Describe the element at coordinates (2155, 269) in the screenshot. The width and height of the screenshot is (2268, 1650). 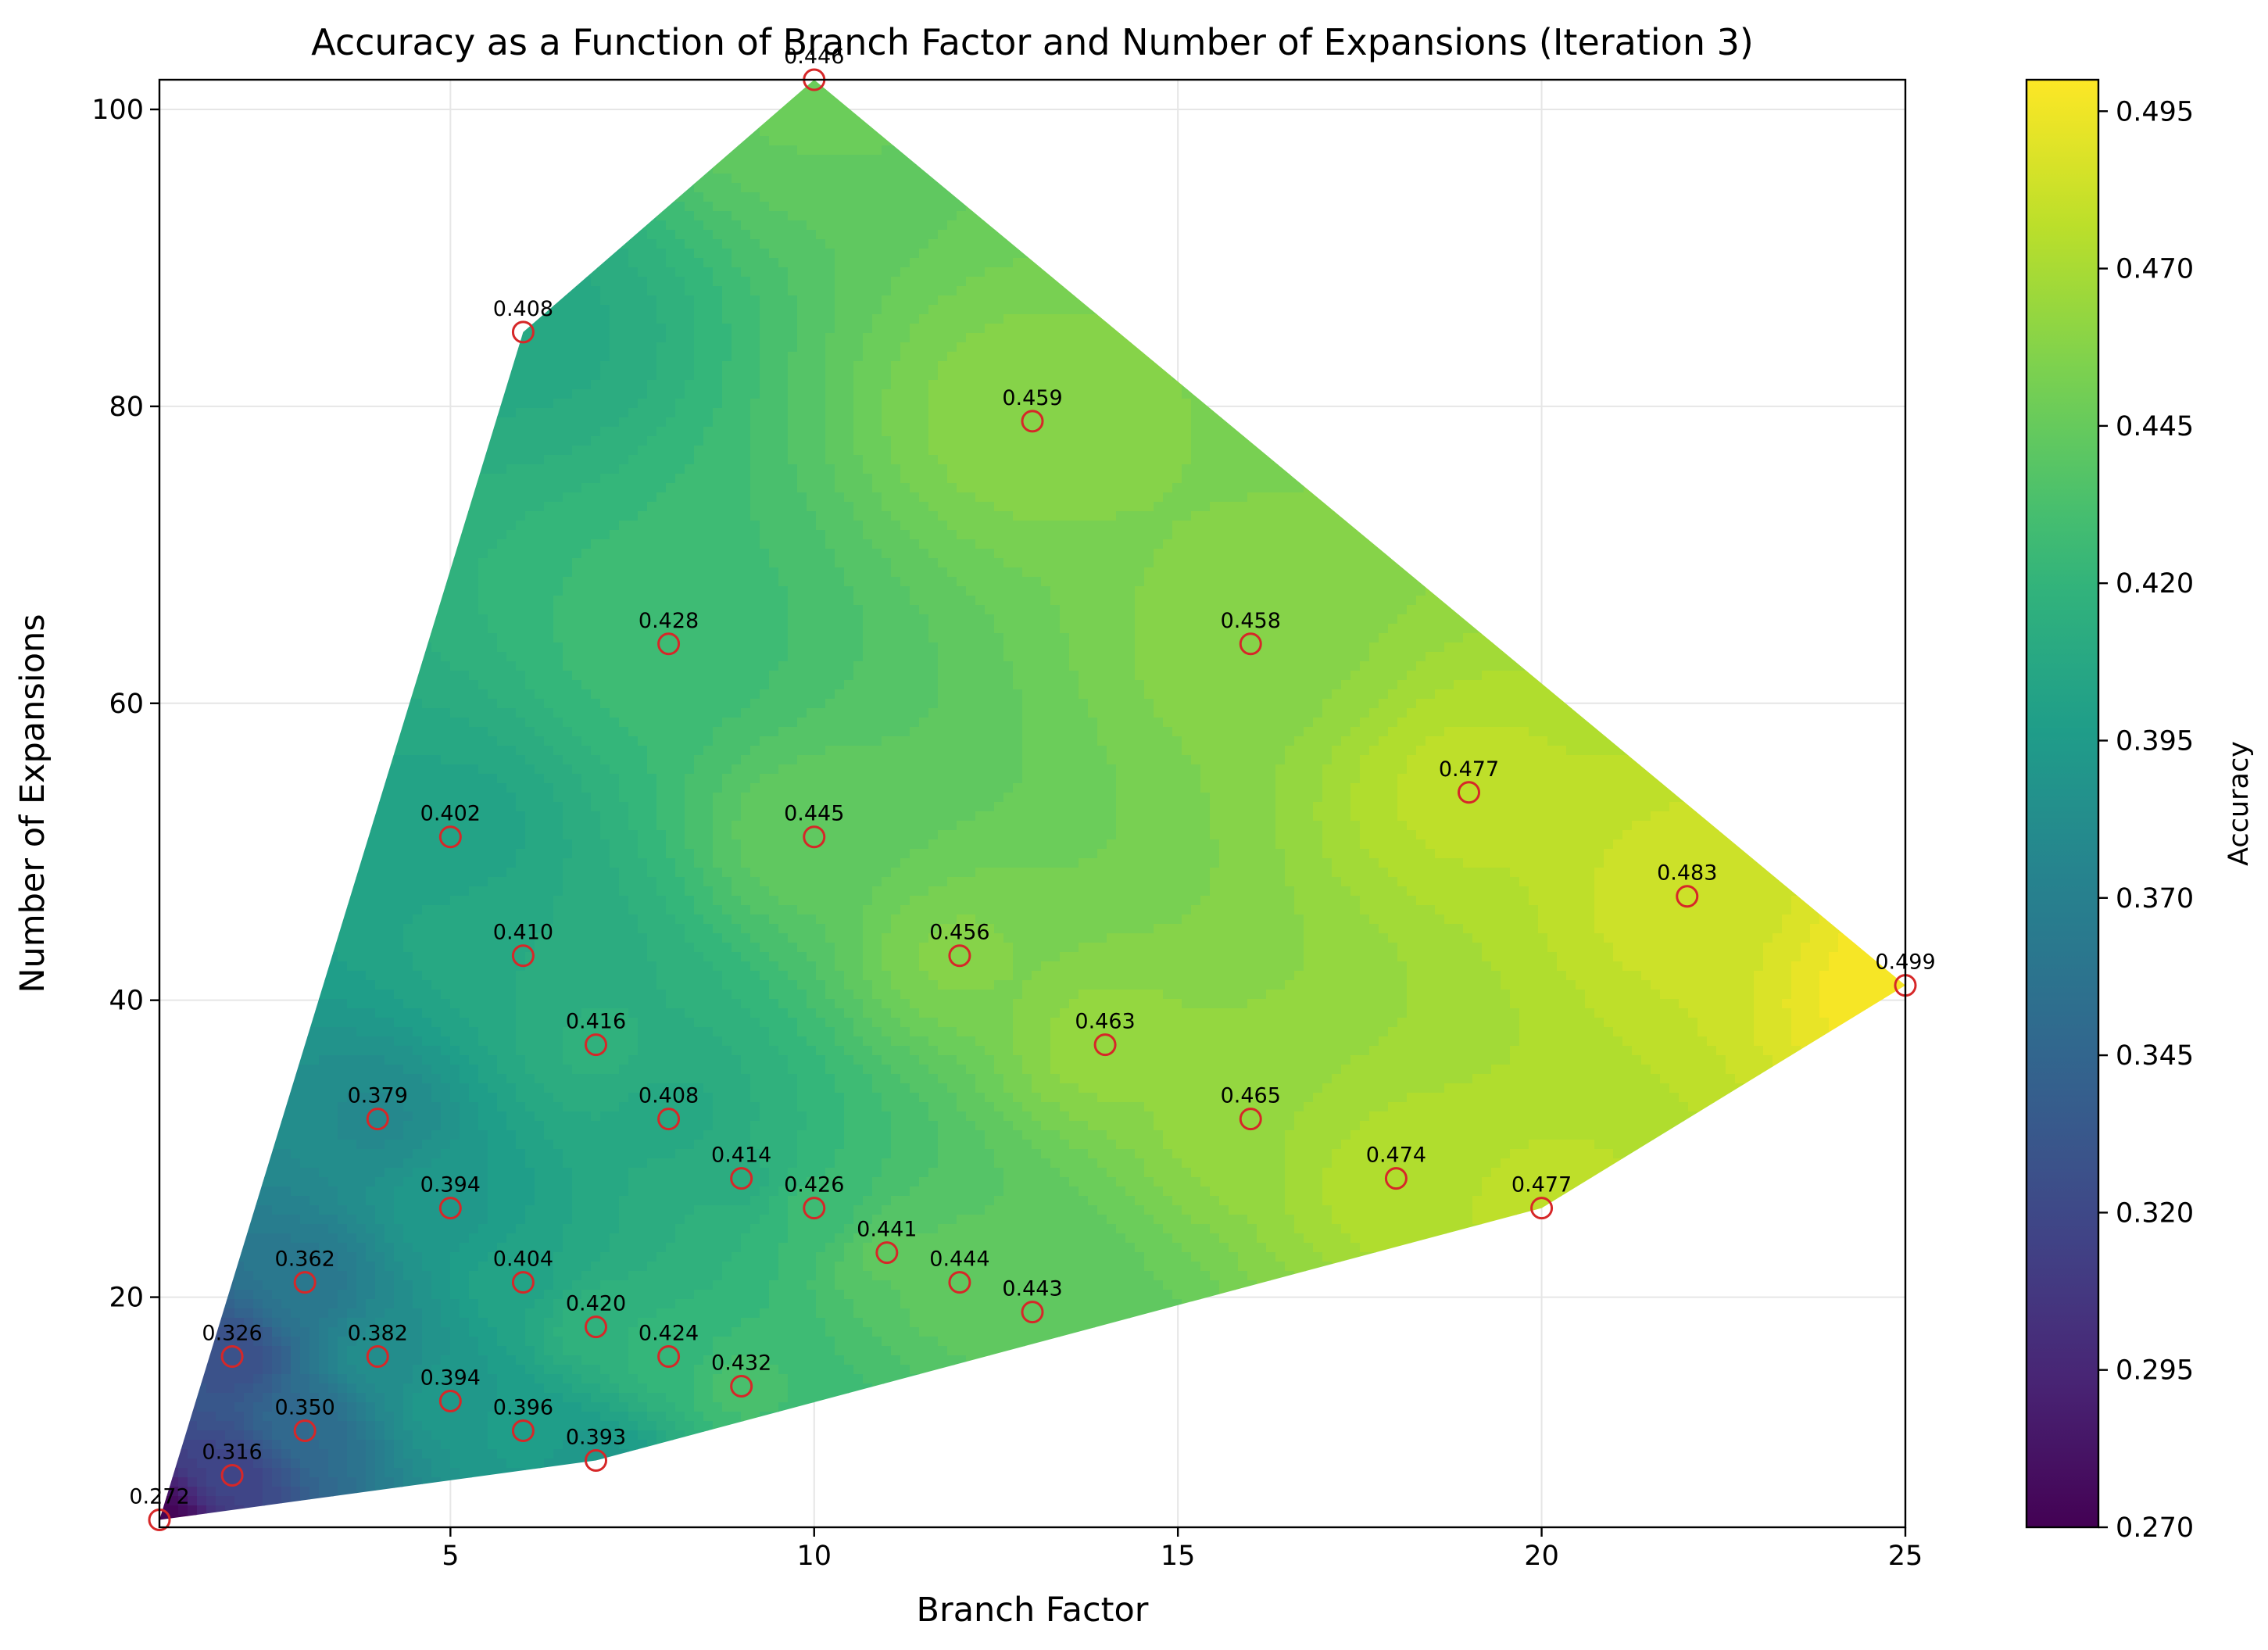
I see `colorbar-tick-label: 0.470` at that location.